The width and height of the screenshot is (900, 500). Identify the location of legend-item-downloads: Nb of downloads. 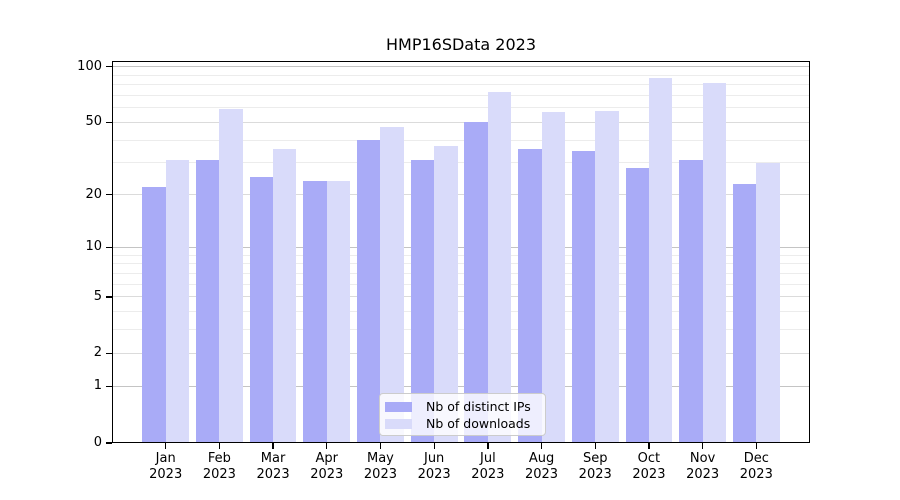
(461, 423).